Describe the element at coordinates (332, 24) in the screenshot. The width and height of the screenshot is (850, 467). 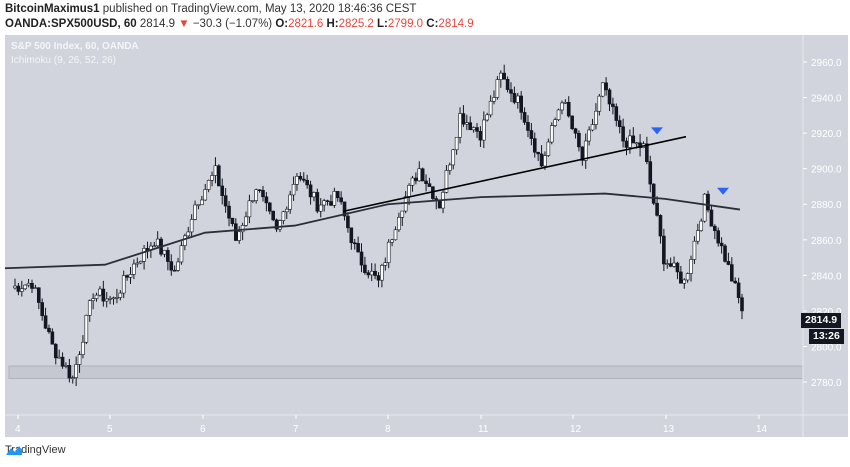
I see `high-label: H:` at that location.